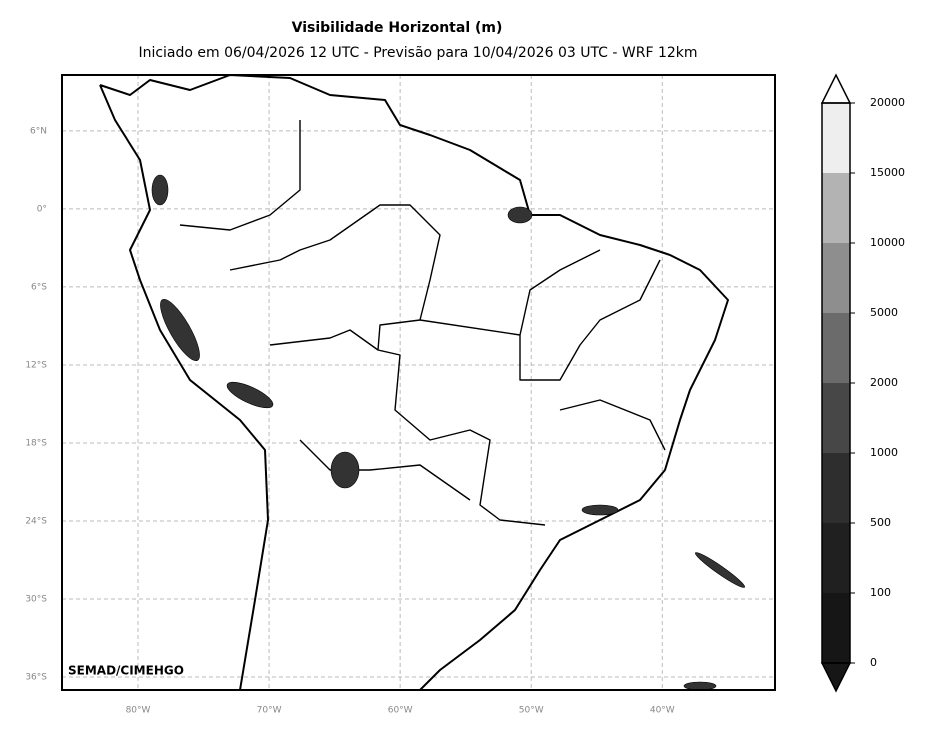 This screenshot has height=739, width=932. I want to click on y-tick-label: 12°S, so click(36, 365).